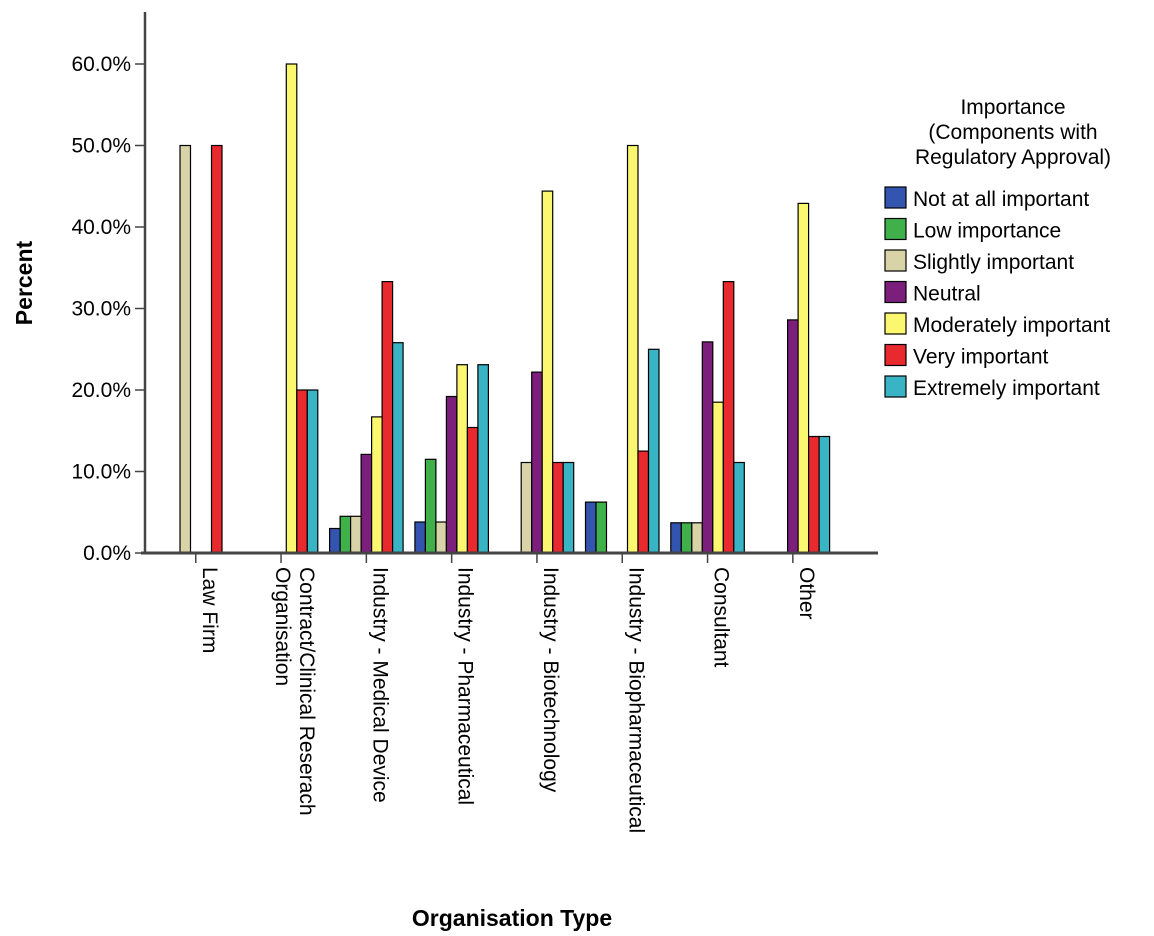 This screenshot has width=1154, height=936. What do you see at coordinates (987, 231) in the screenshot?
I see `legend-label-low-importance: Low importance` at bounding box center [987, 231].